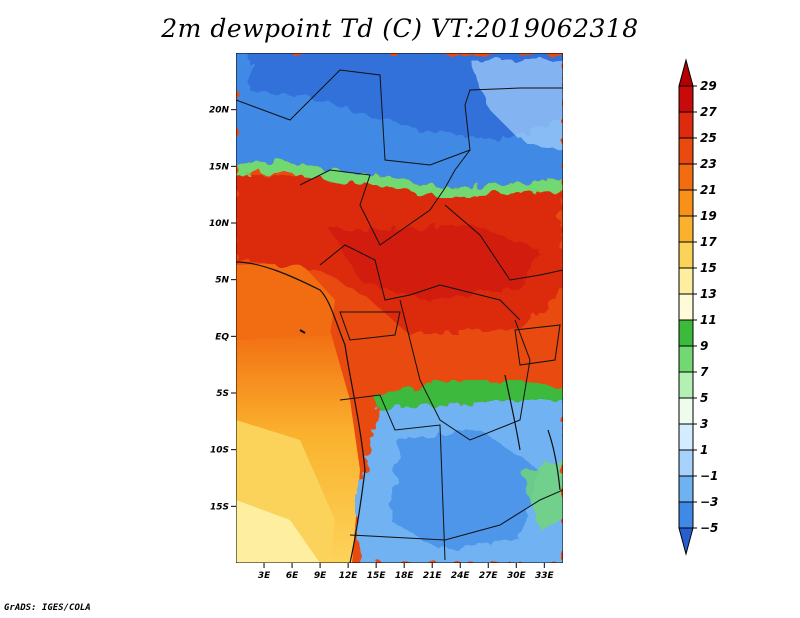 Image resolution: width=800 pixels, height=618 pixels. Describe the element at coordinates (392, 477) in the screenshot. I see `boundary-angola` at that location.